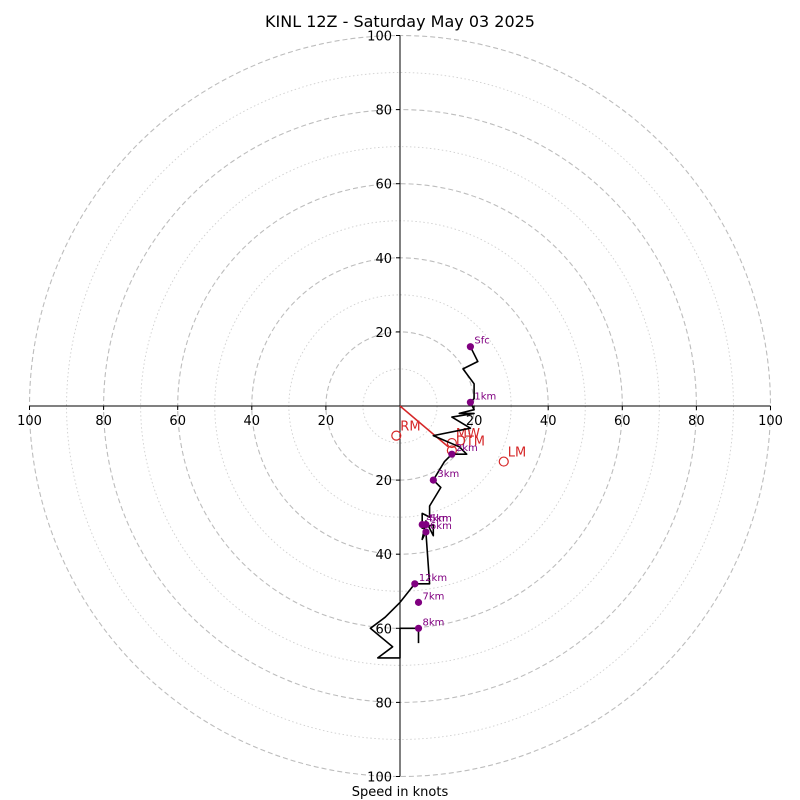 The height and width of the screenshot is (800, 800). I want to click on height-marker-label: 4km, so click(437, 519).